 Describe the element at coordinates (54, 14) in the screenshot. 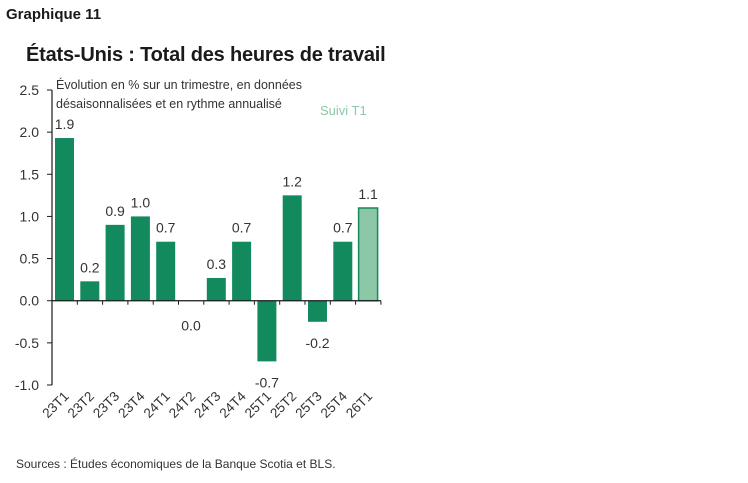

I see `figure-number: Graphique 11` at that location.